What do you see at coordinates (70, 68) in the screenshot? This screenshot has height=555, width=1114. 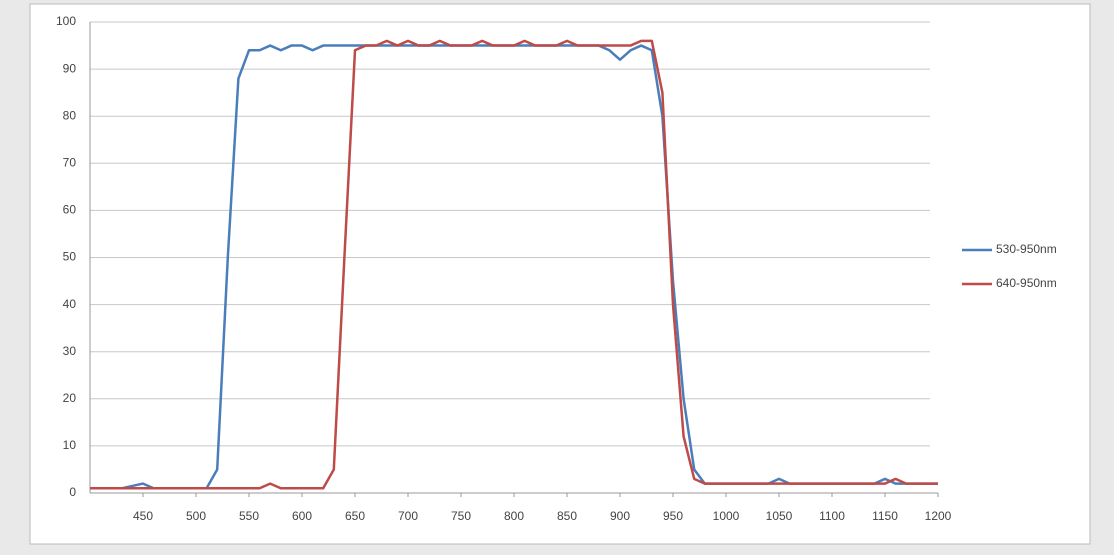 I see `y-tick-label: 90` at bounding box center [70, 68].